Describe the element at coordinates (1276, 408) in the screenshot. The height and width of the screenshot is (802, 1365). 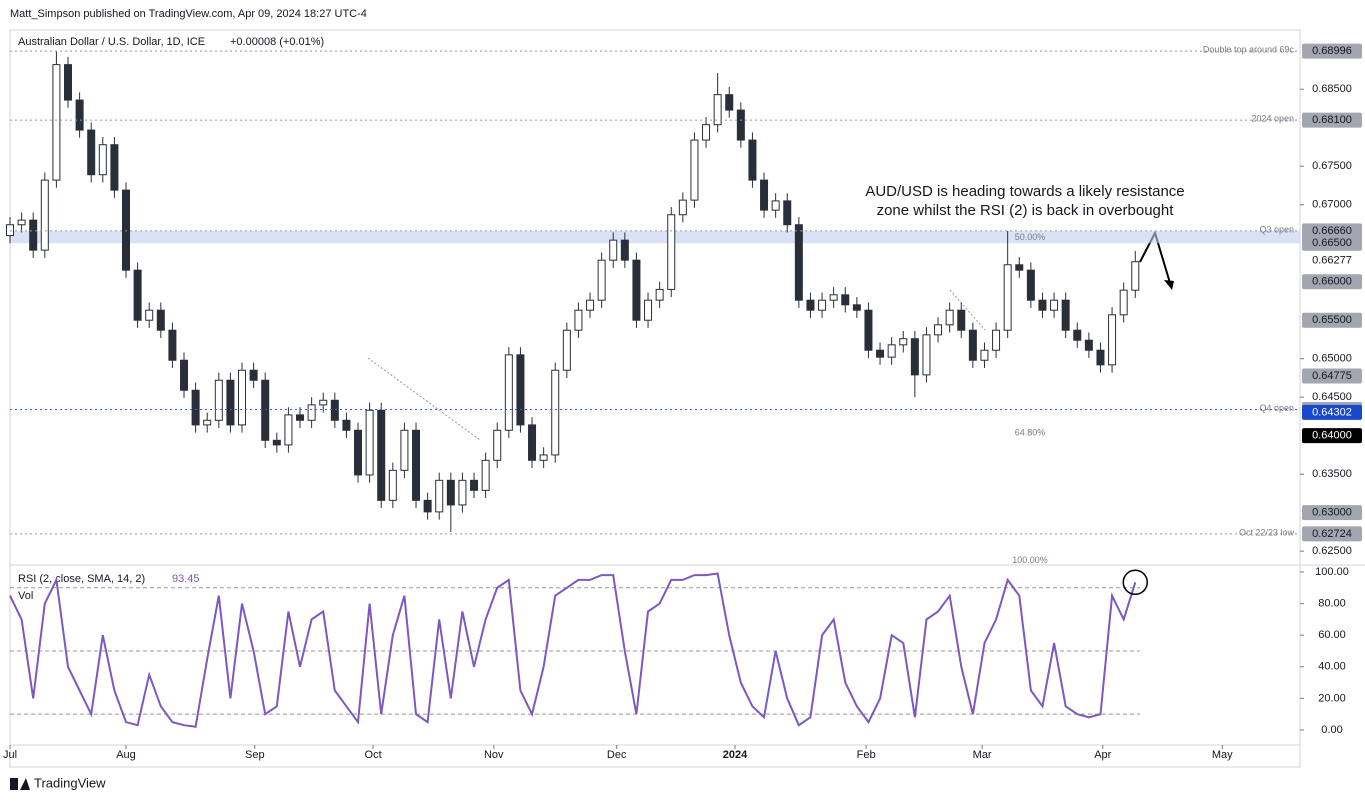
I see `level-note: Q4 open` at that location.